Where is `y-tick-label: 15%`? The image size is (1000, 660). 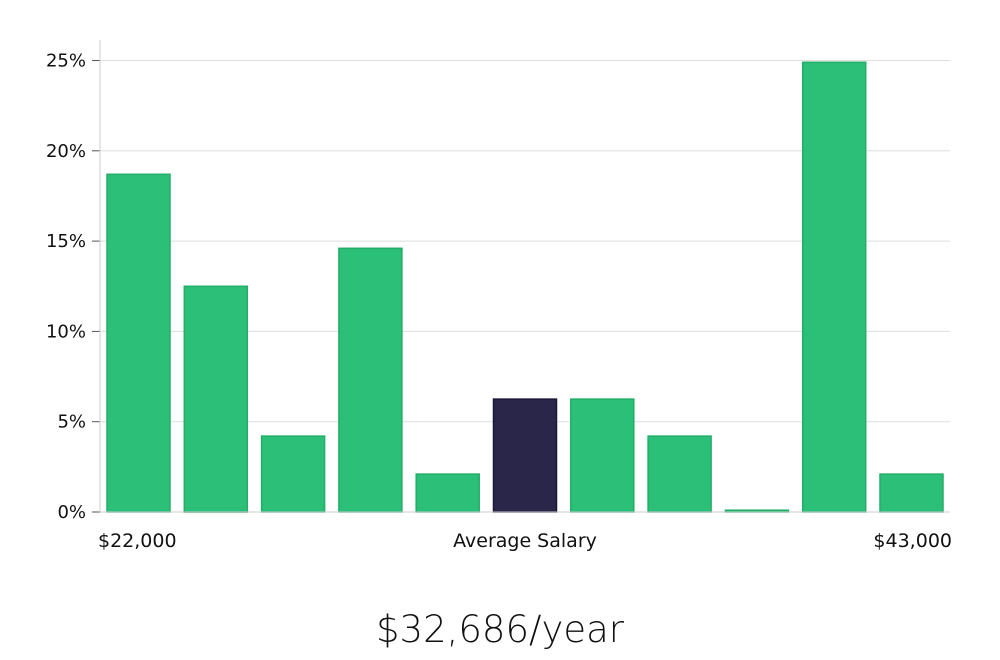
y-tick-label: 15% is located at coordinates (66, 241).